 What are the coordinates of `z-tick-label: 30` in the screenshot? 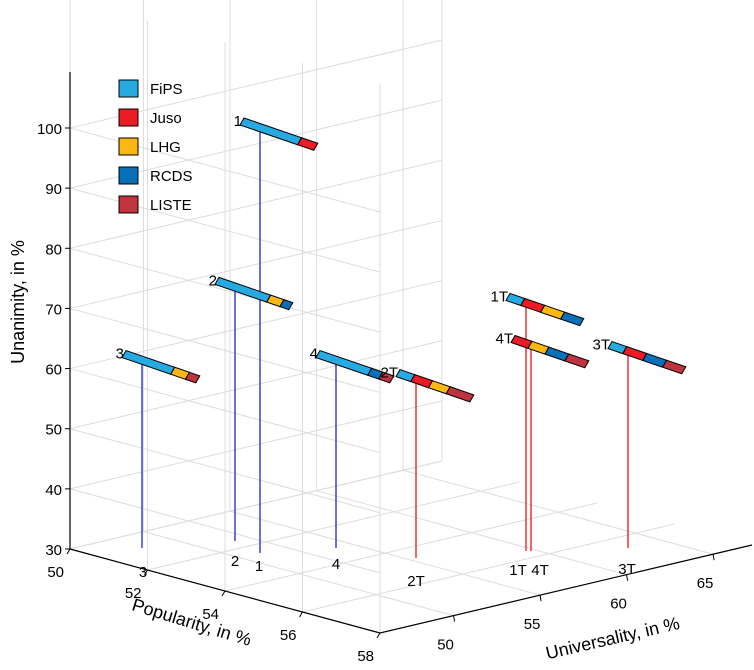 It's located at (53, 550).